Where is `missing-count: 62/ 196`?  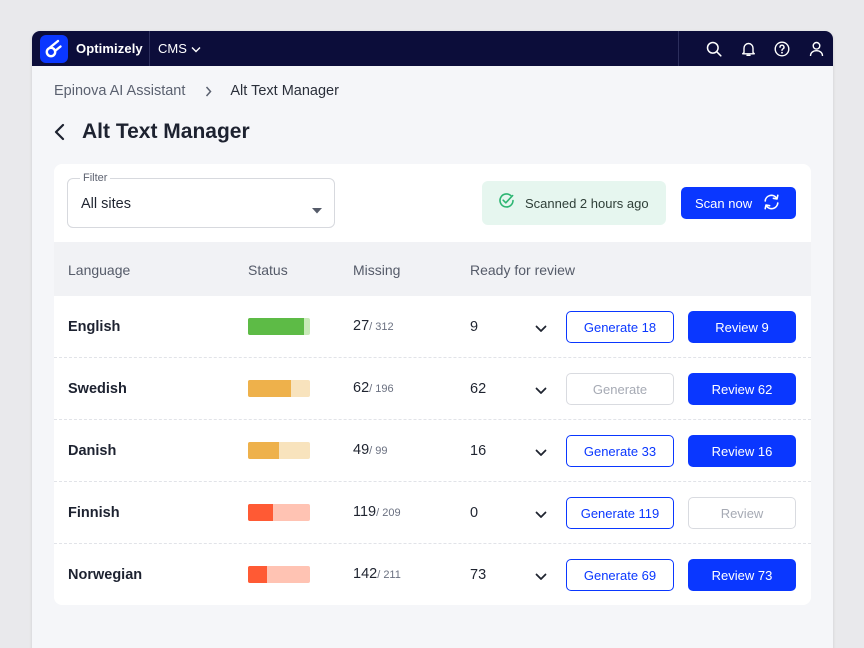 missing-count: 62/ 196 is located at coordinates (373, 388).